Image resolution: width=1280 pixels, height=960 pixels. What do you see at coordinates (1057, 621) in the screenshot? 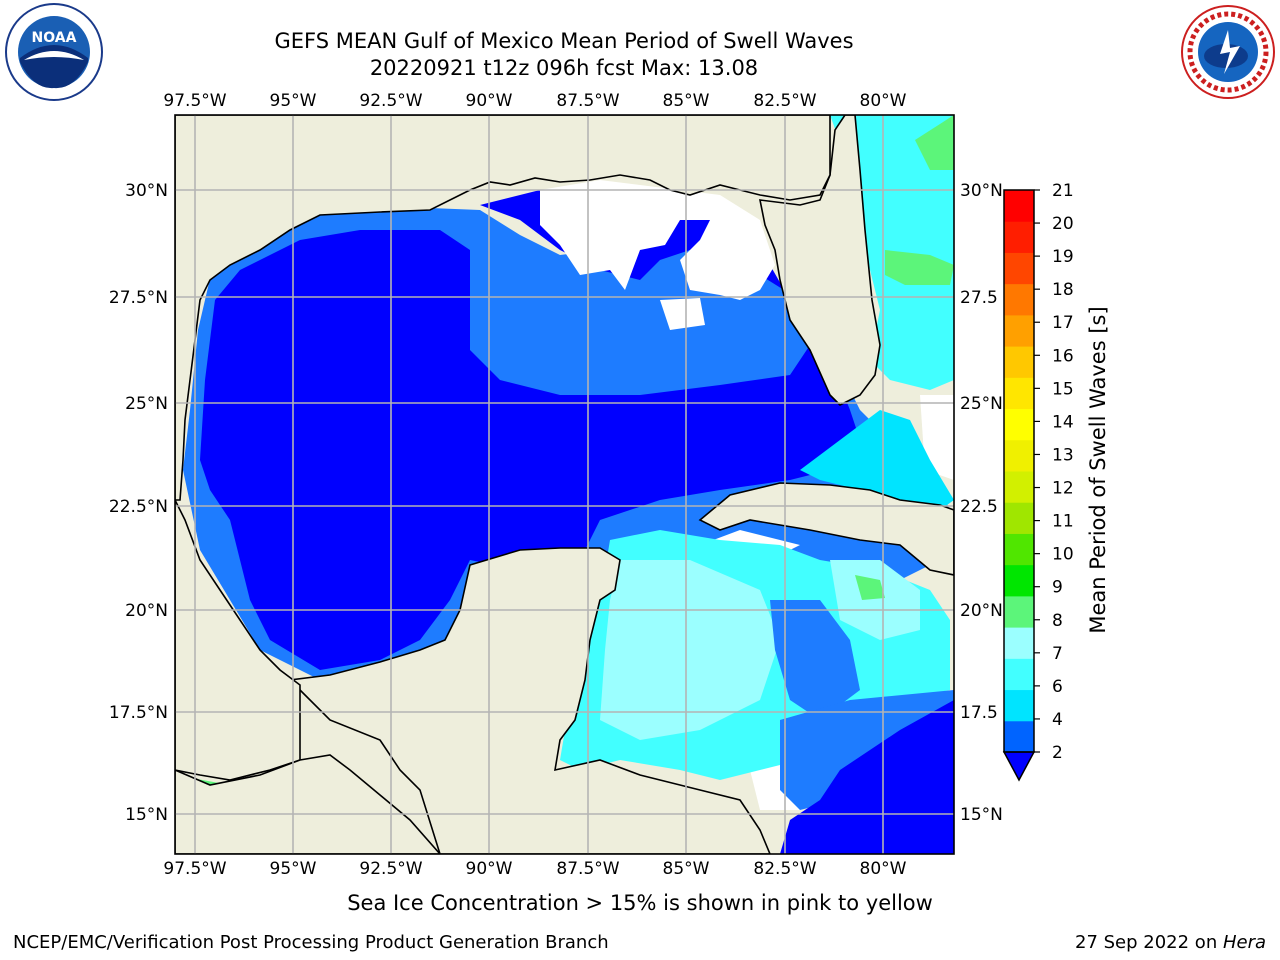
I see `colorbar-tick-label: 8` at bounding box center [1057, 621].